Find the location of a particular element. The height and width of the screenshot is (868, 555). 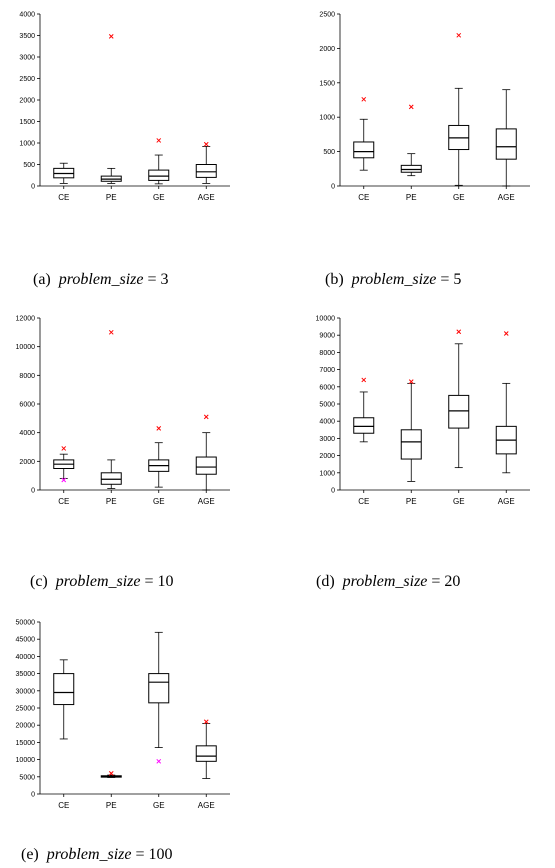

y-tick-label: 15000 is located at coordinates (26, 743).